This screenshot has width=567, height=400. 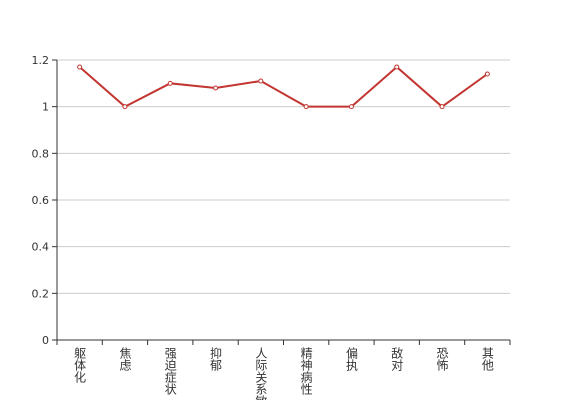 What do you see at coordinates (261, 373) in the screenshot?
I see `x-tick-label: 人际关系敏感` at bounding box center [261, 373].